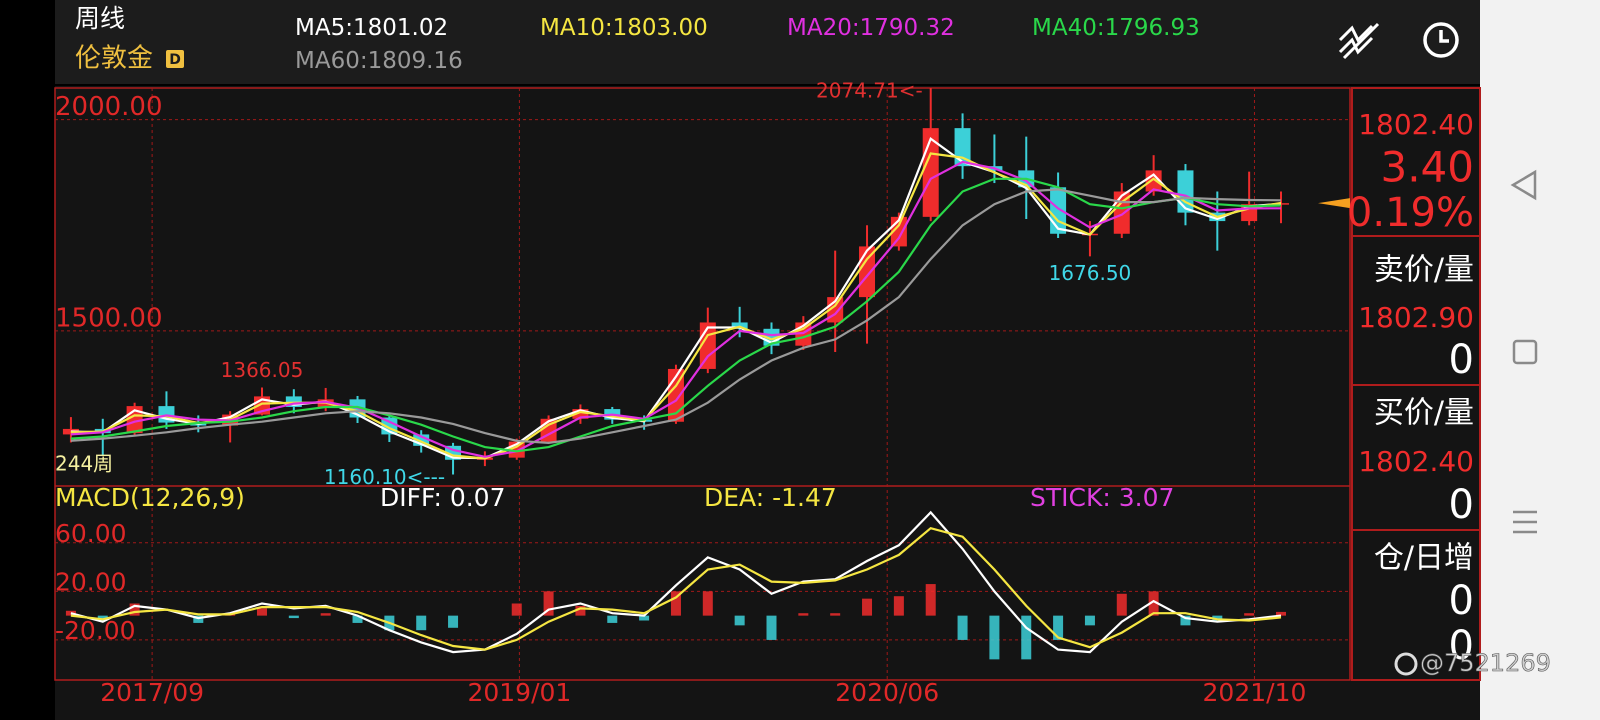  Describe the element at coordinates (114, 59) in the screenshot. I see `instrument-name: 伦敦金` at that location.